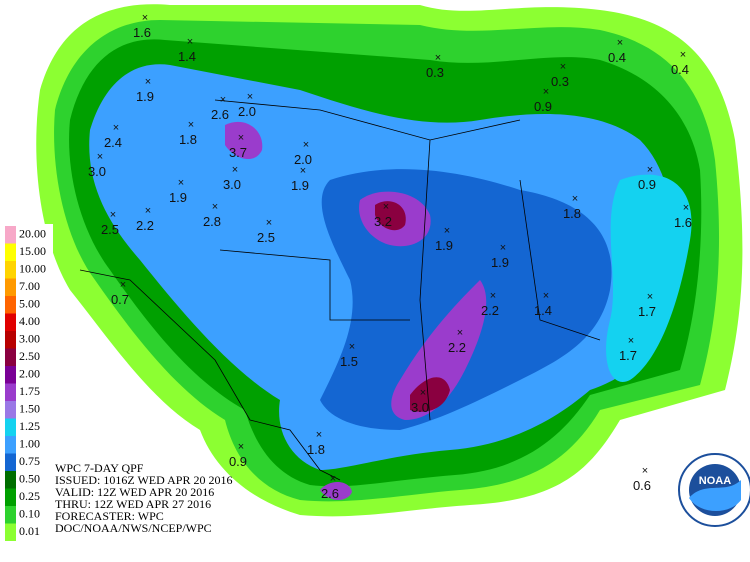 This screenshot has width=750, height=562. I want to click on max-value: 3.7, so click(238, 152).